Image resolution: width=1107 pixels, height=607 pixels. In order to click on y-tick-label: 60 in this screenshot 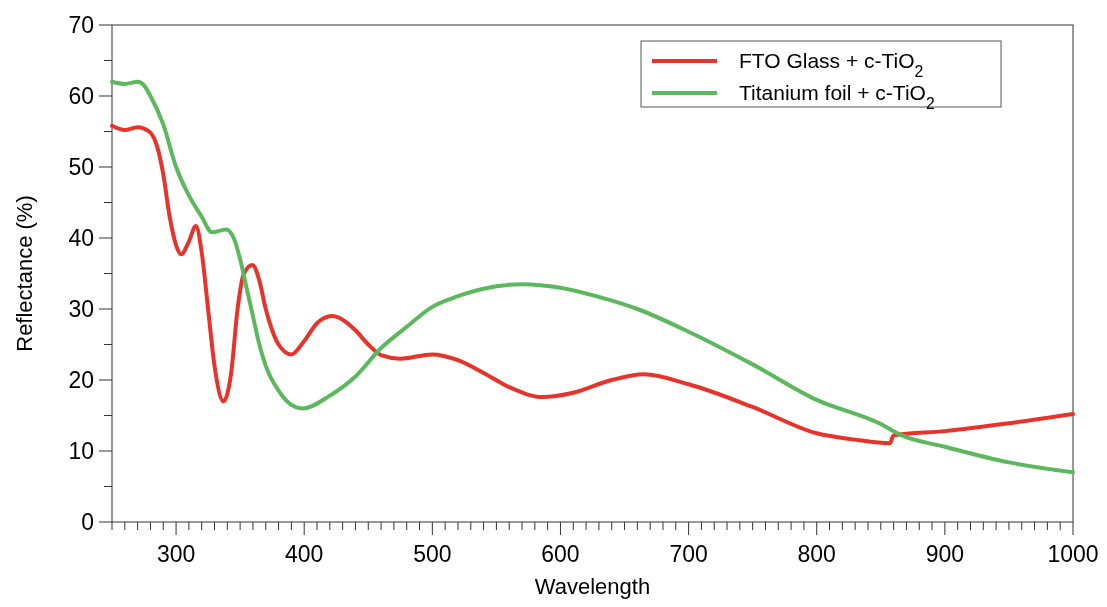, I will do `click(81, 96)`.